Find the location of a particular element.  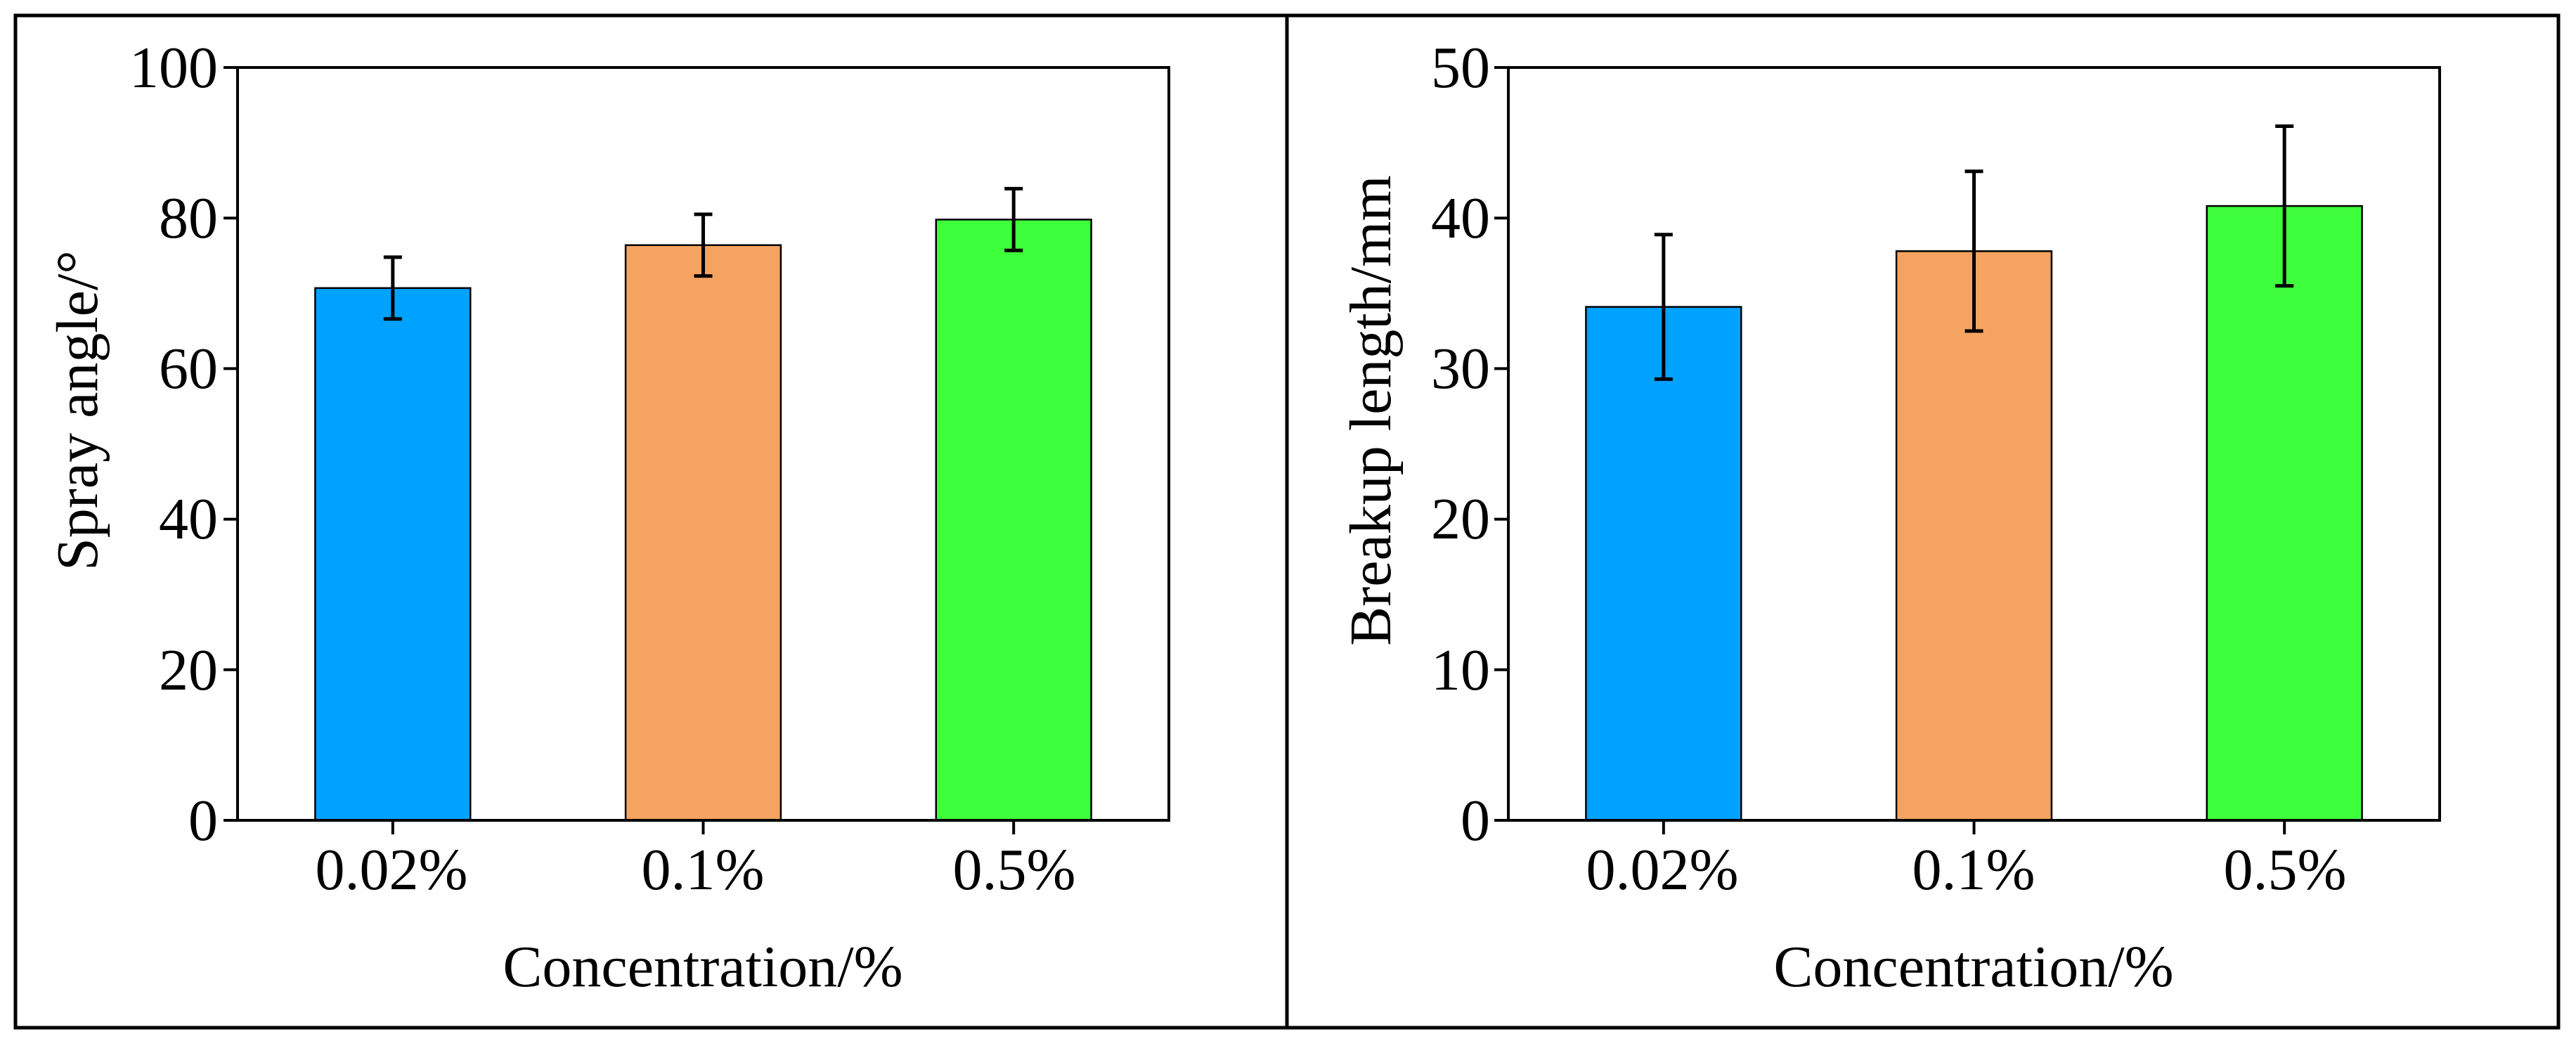

y-tick-label: 60 is located at coordinates (188, 368).